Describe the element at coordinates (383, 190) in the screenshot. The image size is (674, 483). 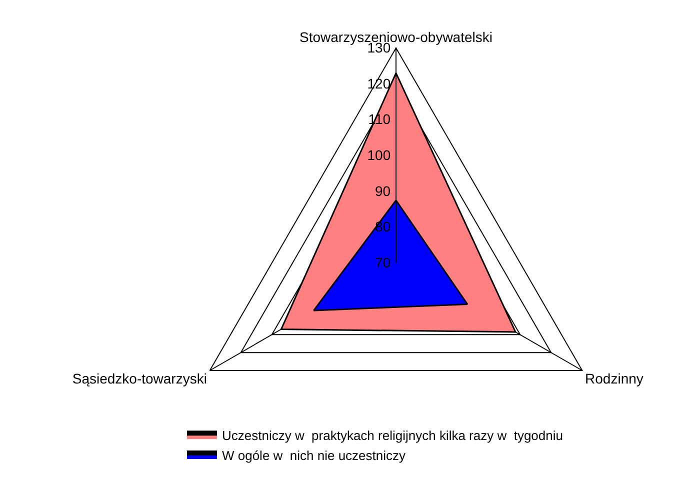
I see `y-tick-label: 90` at that location.